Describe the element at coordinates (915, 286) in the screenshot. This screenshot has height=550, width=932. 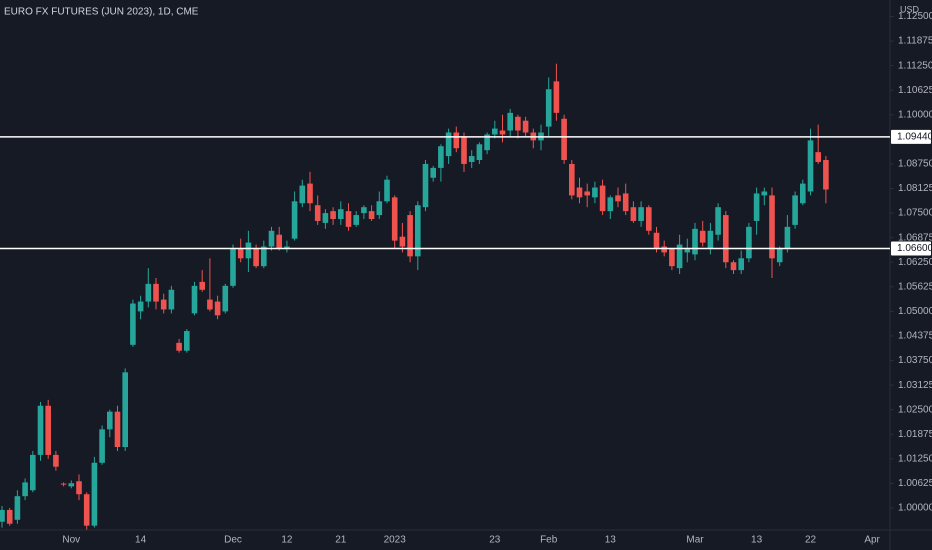
I see `y-tick-label: 1.05625` at that location.